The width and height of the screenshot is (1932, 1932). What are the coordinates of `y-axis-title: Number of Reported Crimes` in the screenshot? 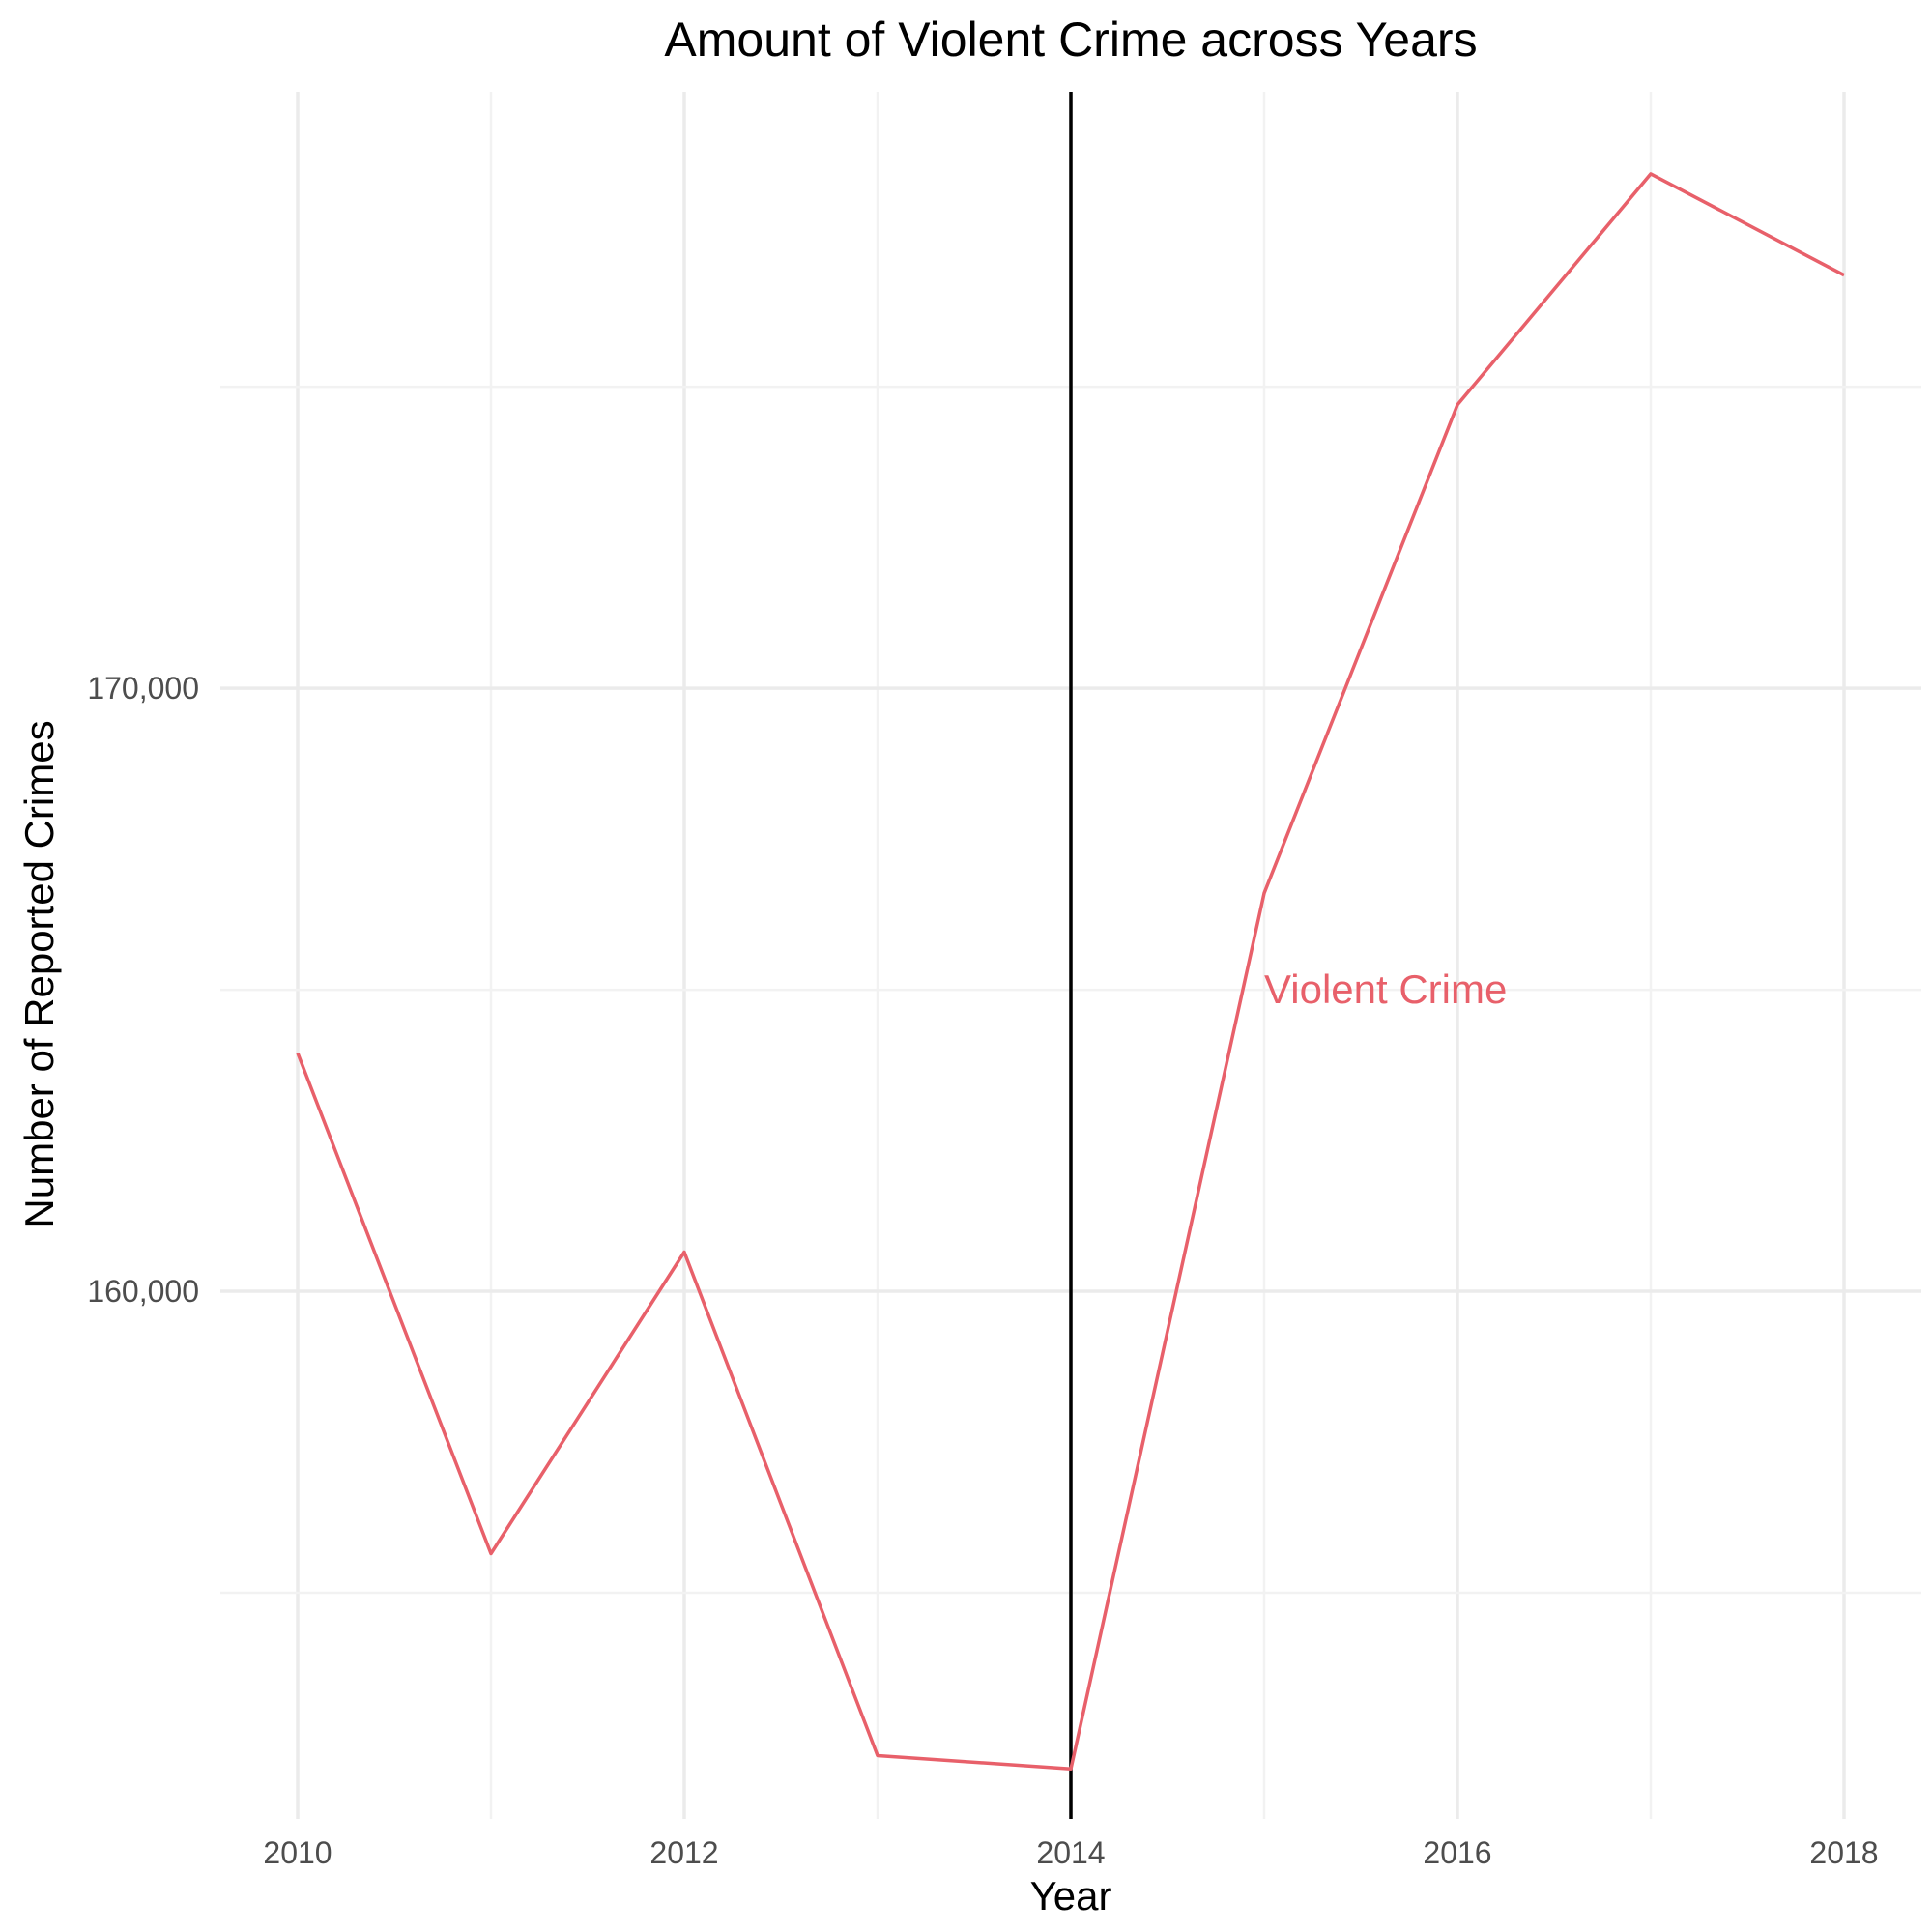 It's located at (39, 973).